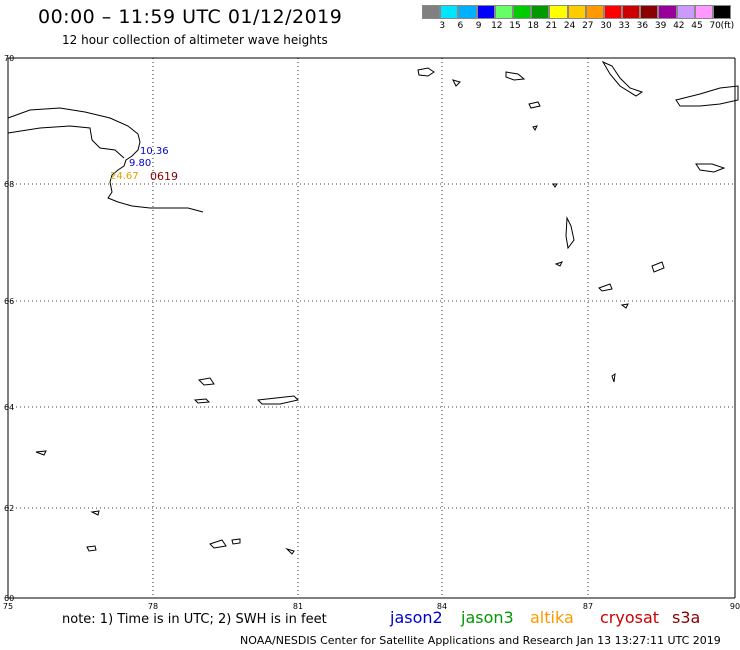 This screenshot has height=650, width=740. What do you see at coordinates (715, 26) in the screenshot?
I see `legend-label: 70` at bounding box center [715, 26].